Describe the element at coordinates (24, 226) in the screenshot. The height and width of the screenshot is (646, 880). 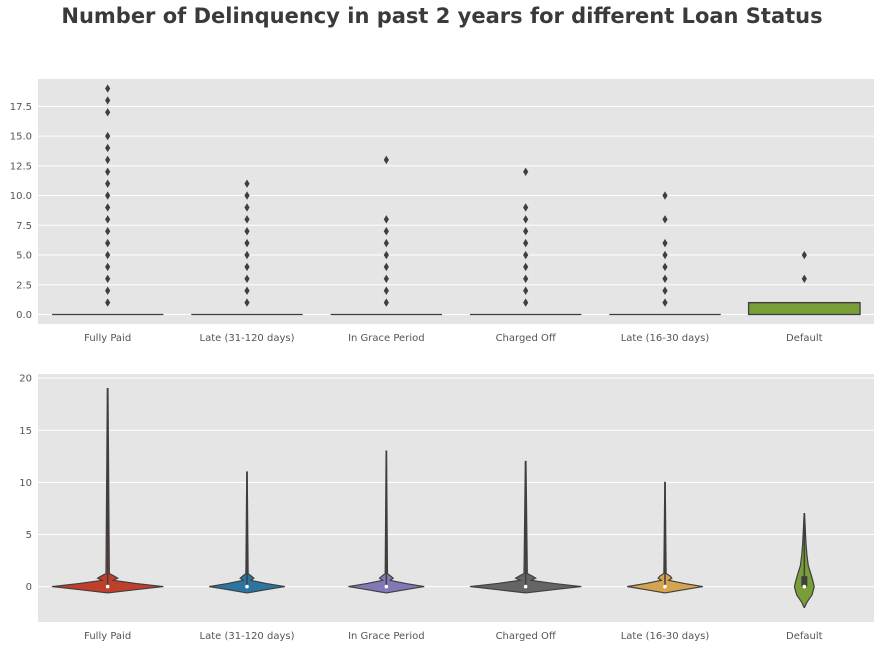
I see `y-tick-label: 7.5` at that location.